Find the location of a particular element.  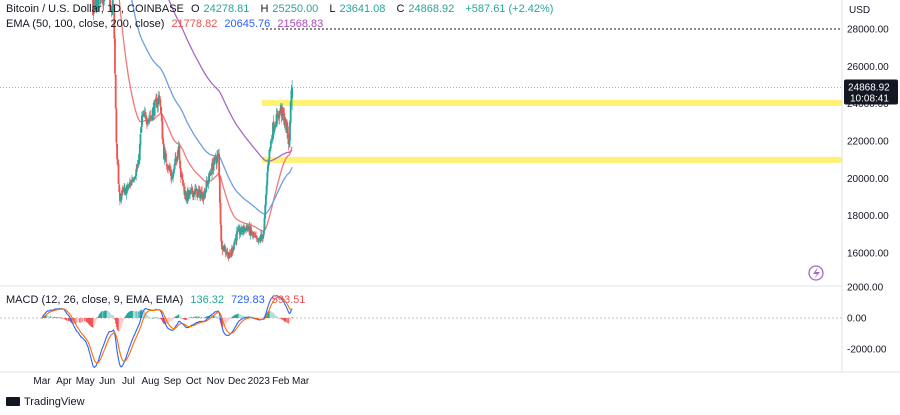

ema100-value: 20645.76 is located at coordinates (247, 24).